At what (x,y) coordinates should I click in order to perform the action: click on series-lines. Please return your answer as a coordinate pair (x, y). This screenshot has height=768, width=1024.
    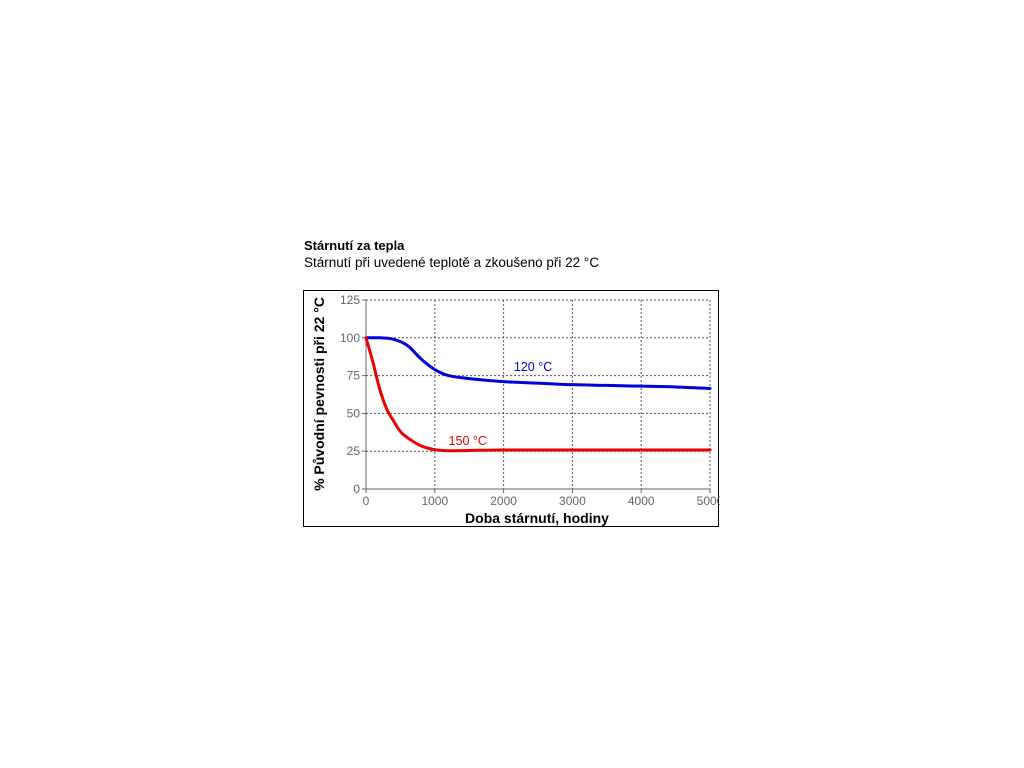
    Looking at the image, I should click on (538, 394).